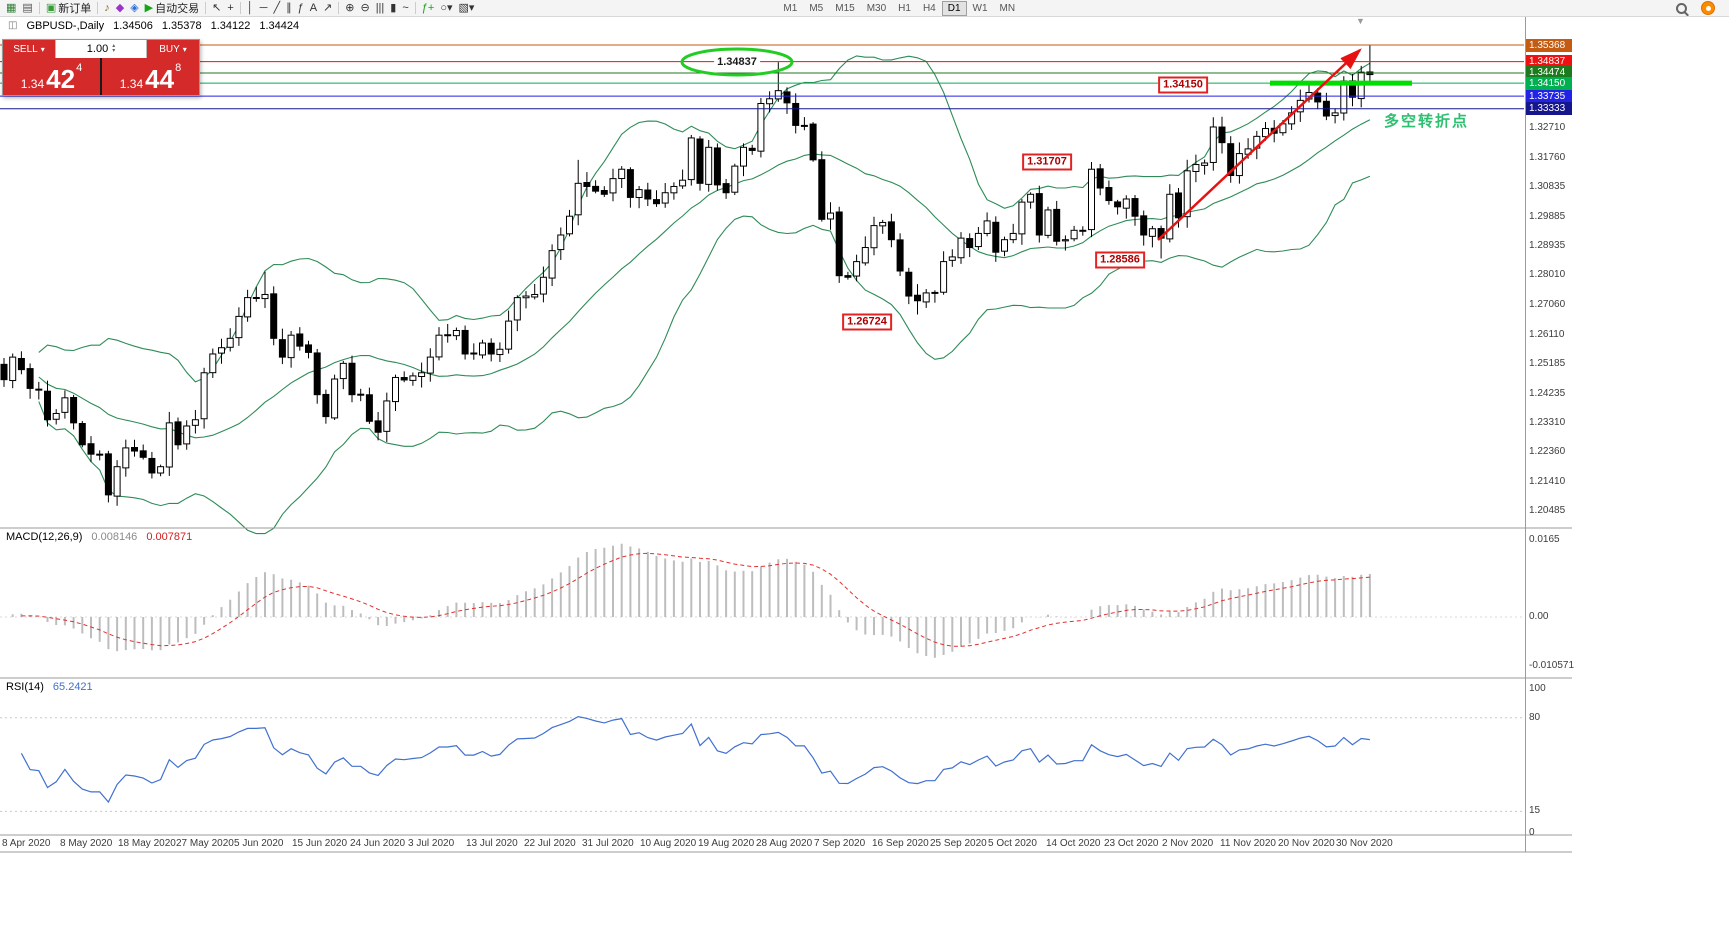  What do you see at coordinates (1427, 121) in the screenshot?
I see `annotation-note: 多空转折点` at bounding box center [1427, 121].